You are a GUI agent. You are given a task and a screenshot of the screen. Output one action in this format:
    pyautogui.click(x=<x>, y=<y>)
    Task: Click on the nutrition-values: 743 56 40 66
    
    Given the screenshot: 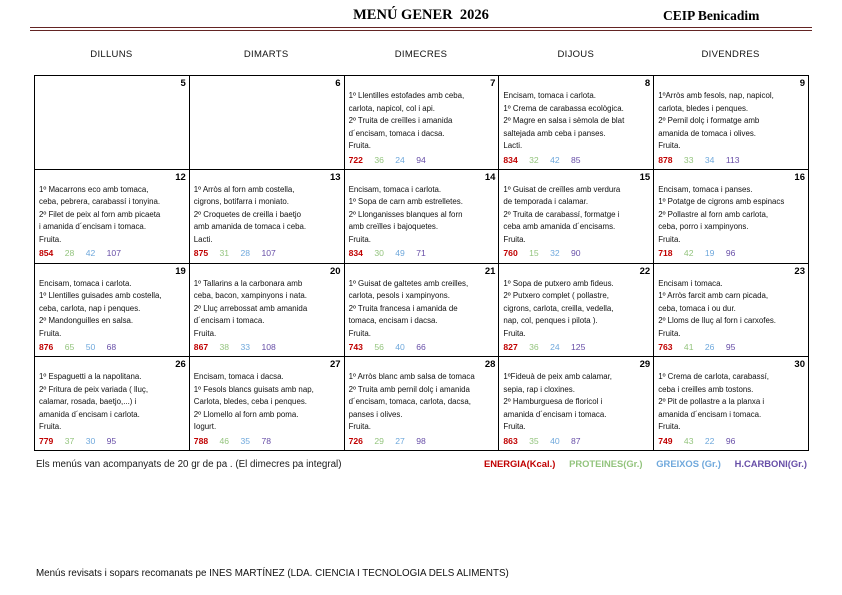 What is the action you would take?
    pyautogui.click(x=422, y=347)
    